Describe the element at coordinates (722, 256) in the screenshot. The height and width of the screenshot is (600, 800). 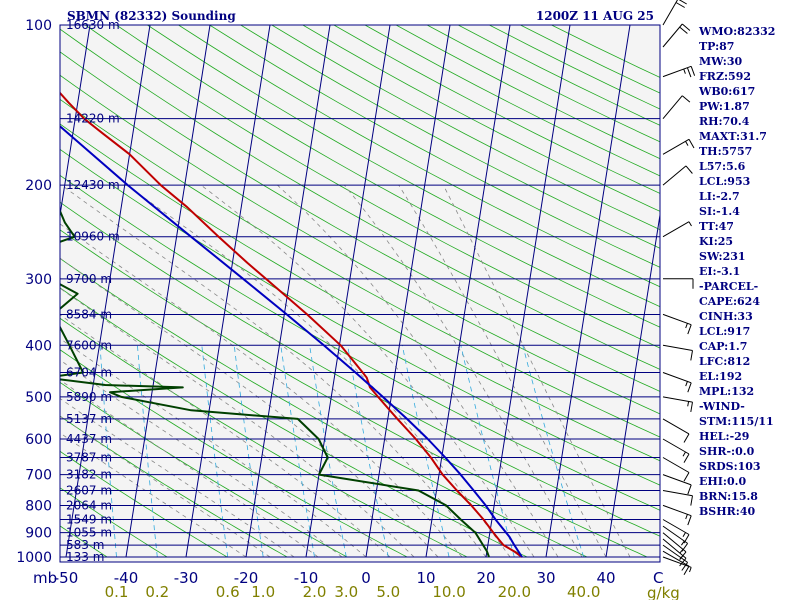
I see `index-item: SW:231` at that location.